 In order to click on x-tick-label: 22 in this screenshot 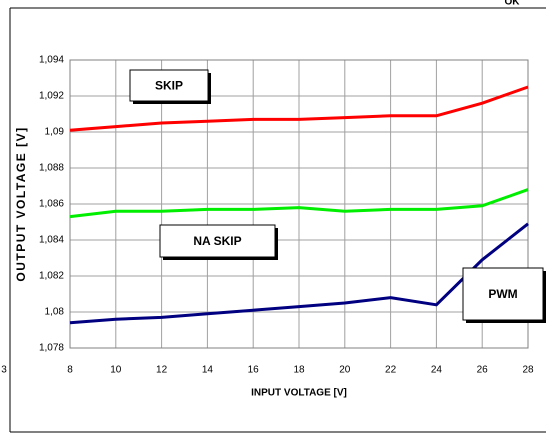, I will do `click(391, 370)`.